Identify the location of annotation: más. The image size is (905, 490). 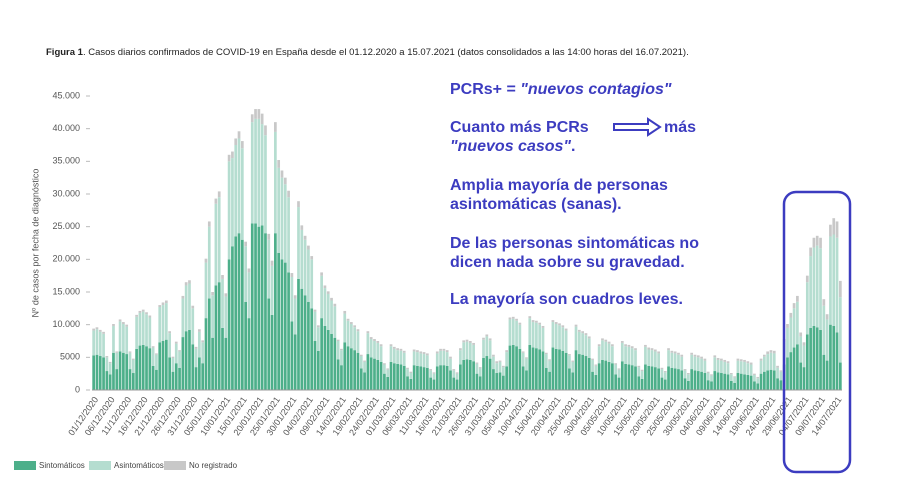
(680, 127).